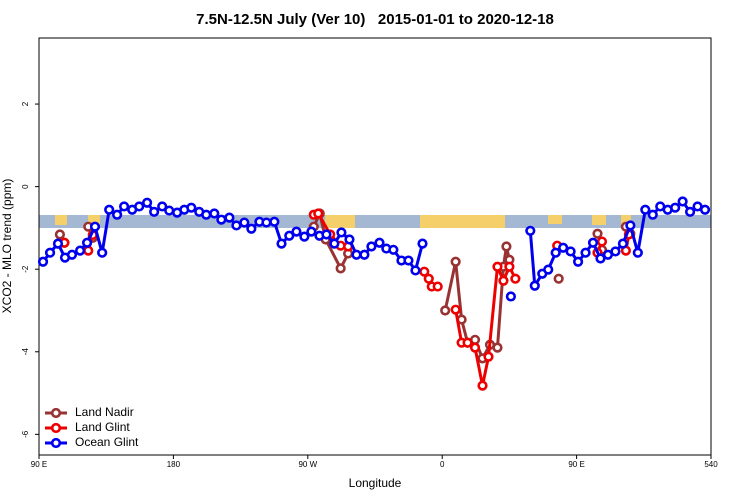  Describe the element at coordinates (107, 442) in the screenshot. I see `legend-label: Ocean Glint` at that location.